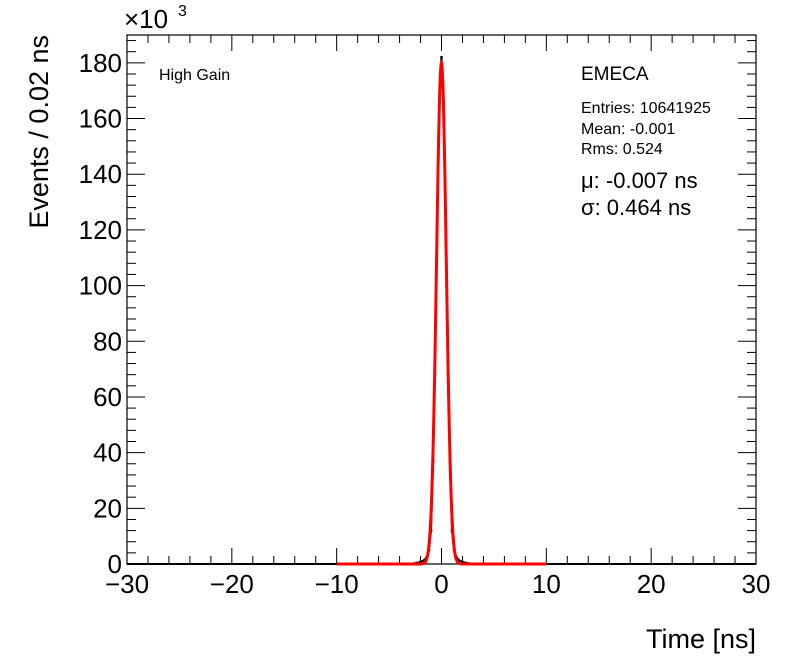 The image size is (796, 672). What do you see at coordinates (107, 508) in the screenshot?
I see `y-tick-label: 20` at bounding box center [107, 508].